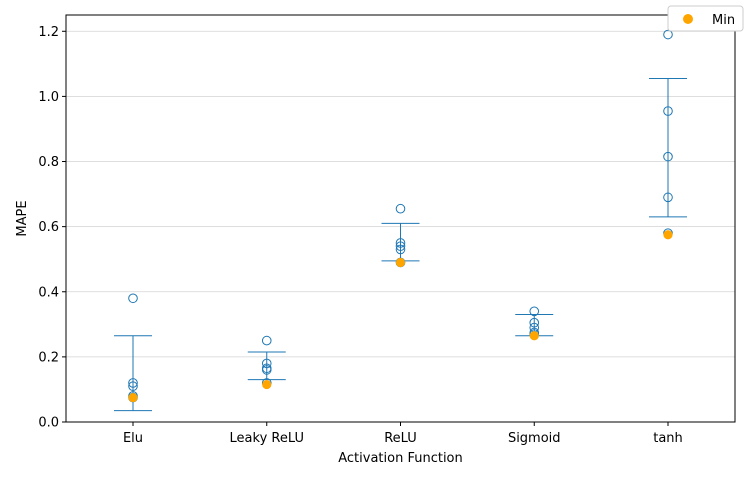  Describe the element at coordinates (22, 218) in the screenshot. I see `y-axis-label: MAPE` at that location.